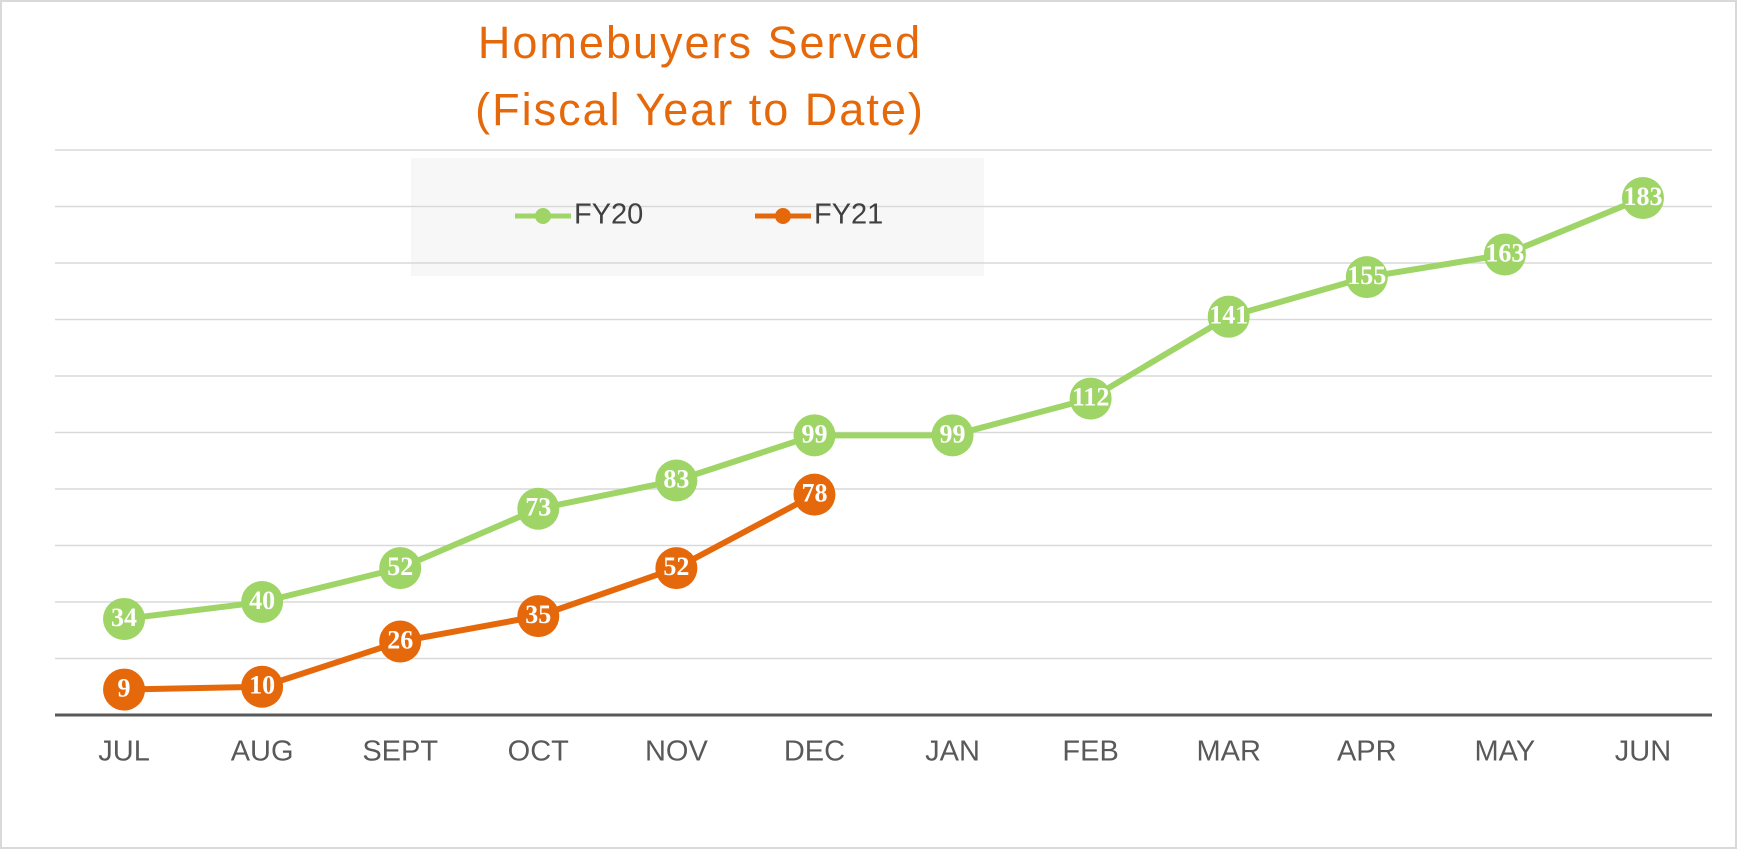  I want to click on data-label: 73, so click(538, 507).